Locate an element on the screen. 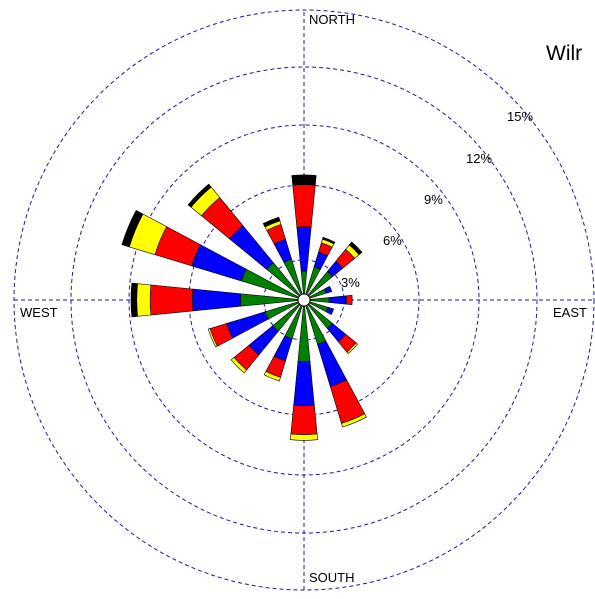 Image resolution: width=595 pixels, height=599 pixels. petal-180-light is located at coordinates (304, 384).